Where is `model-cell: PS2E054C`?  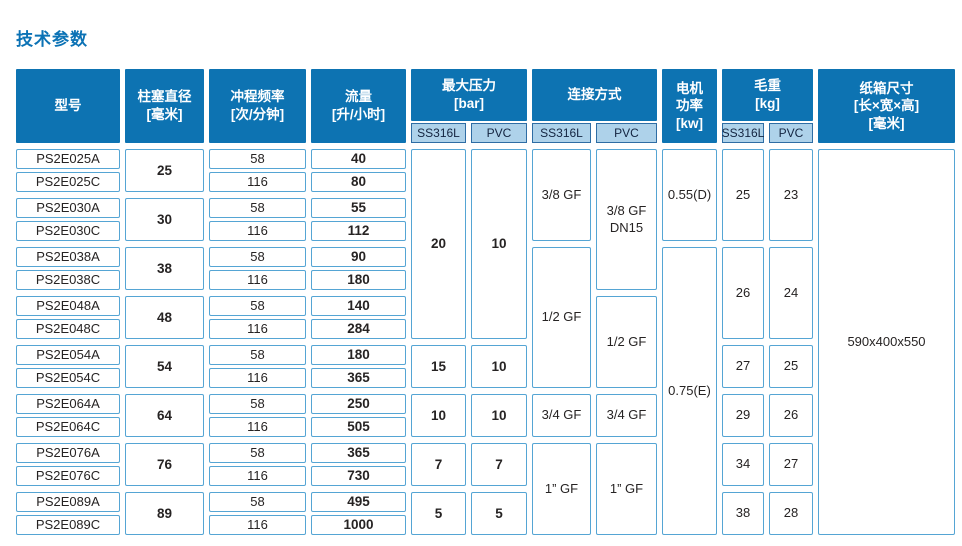
model-cell: PS2E054C is located at coordinates (68, 378).